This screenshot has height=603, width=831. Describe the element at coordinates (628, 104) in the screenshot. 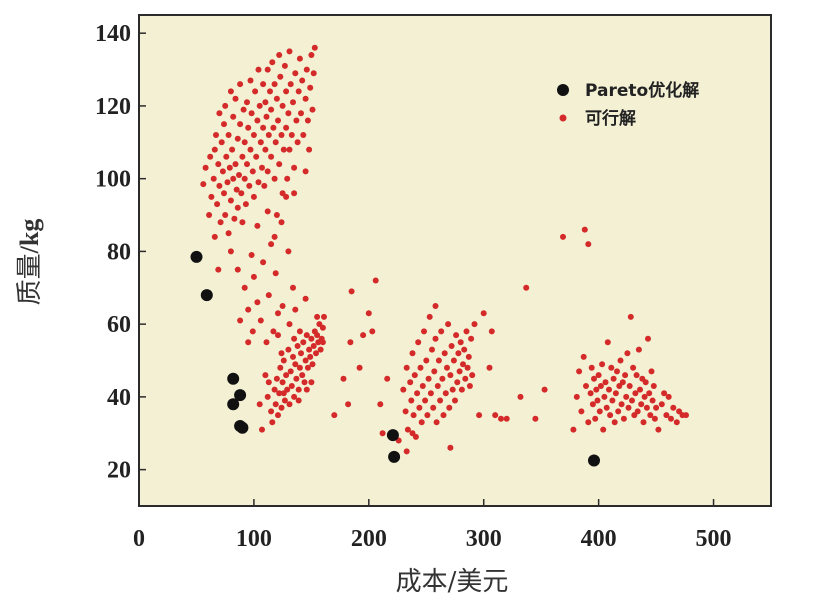

I see `legend: Pareto优化解 可行解` at that location.